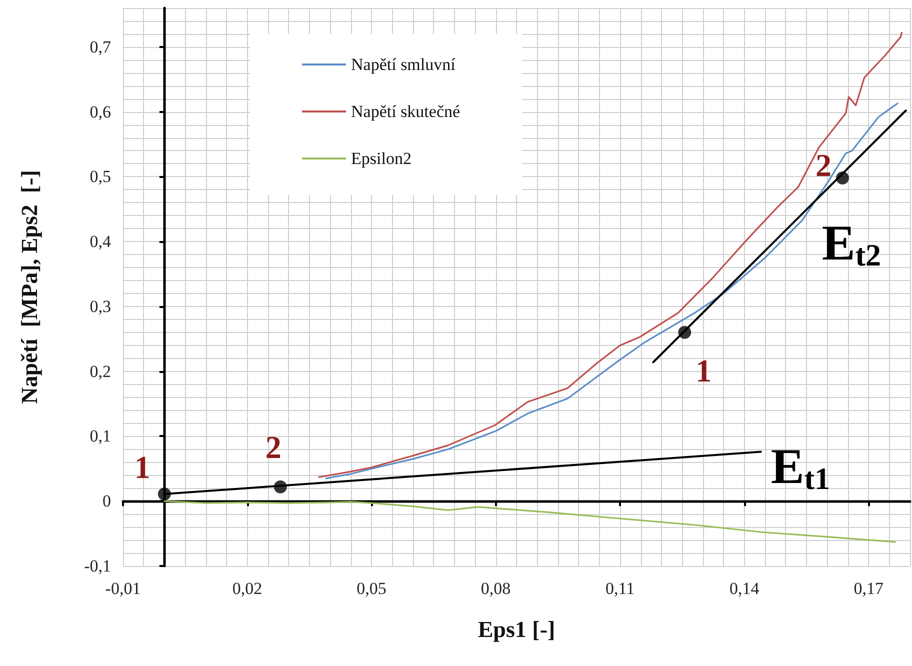  I want to click on x-tick-label: 0,02, so click(247, 588).